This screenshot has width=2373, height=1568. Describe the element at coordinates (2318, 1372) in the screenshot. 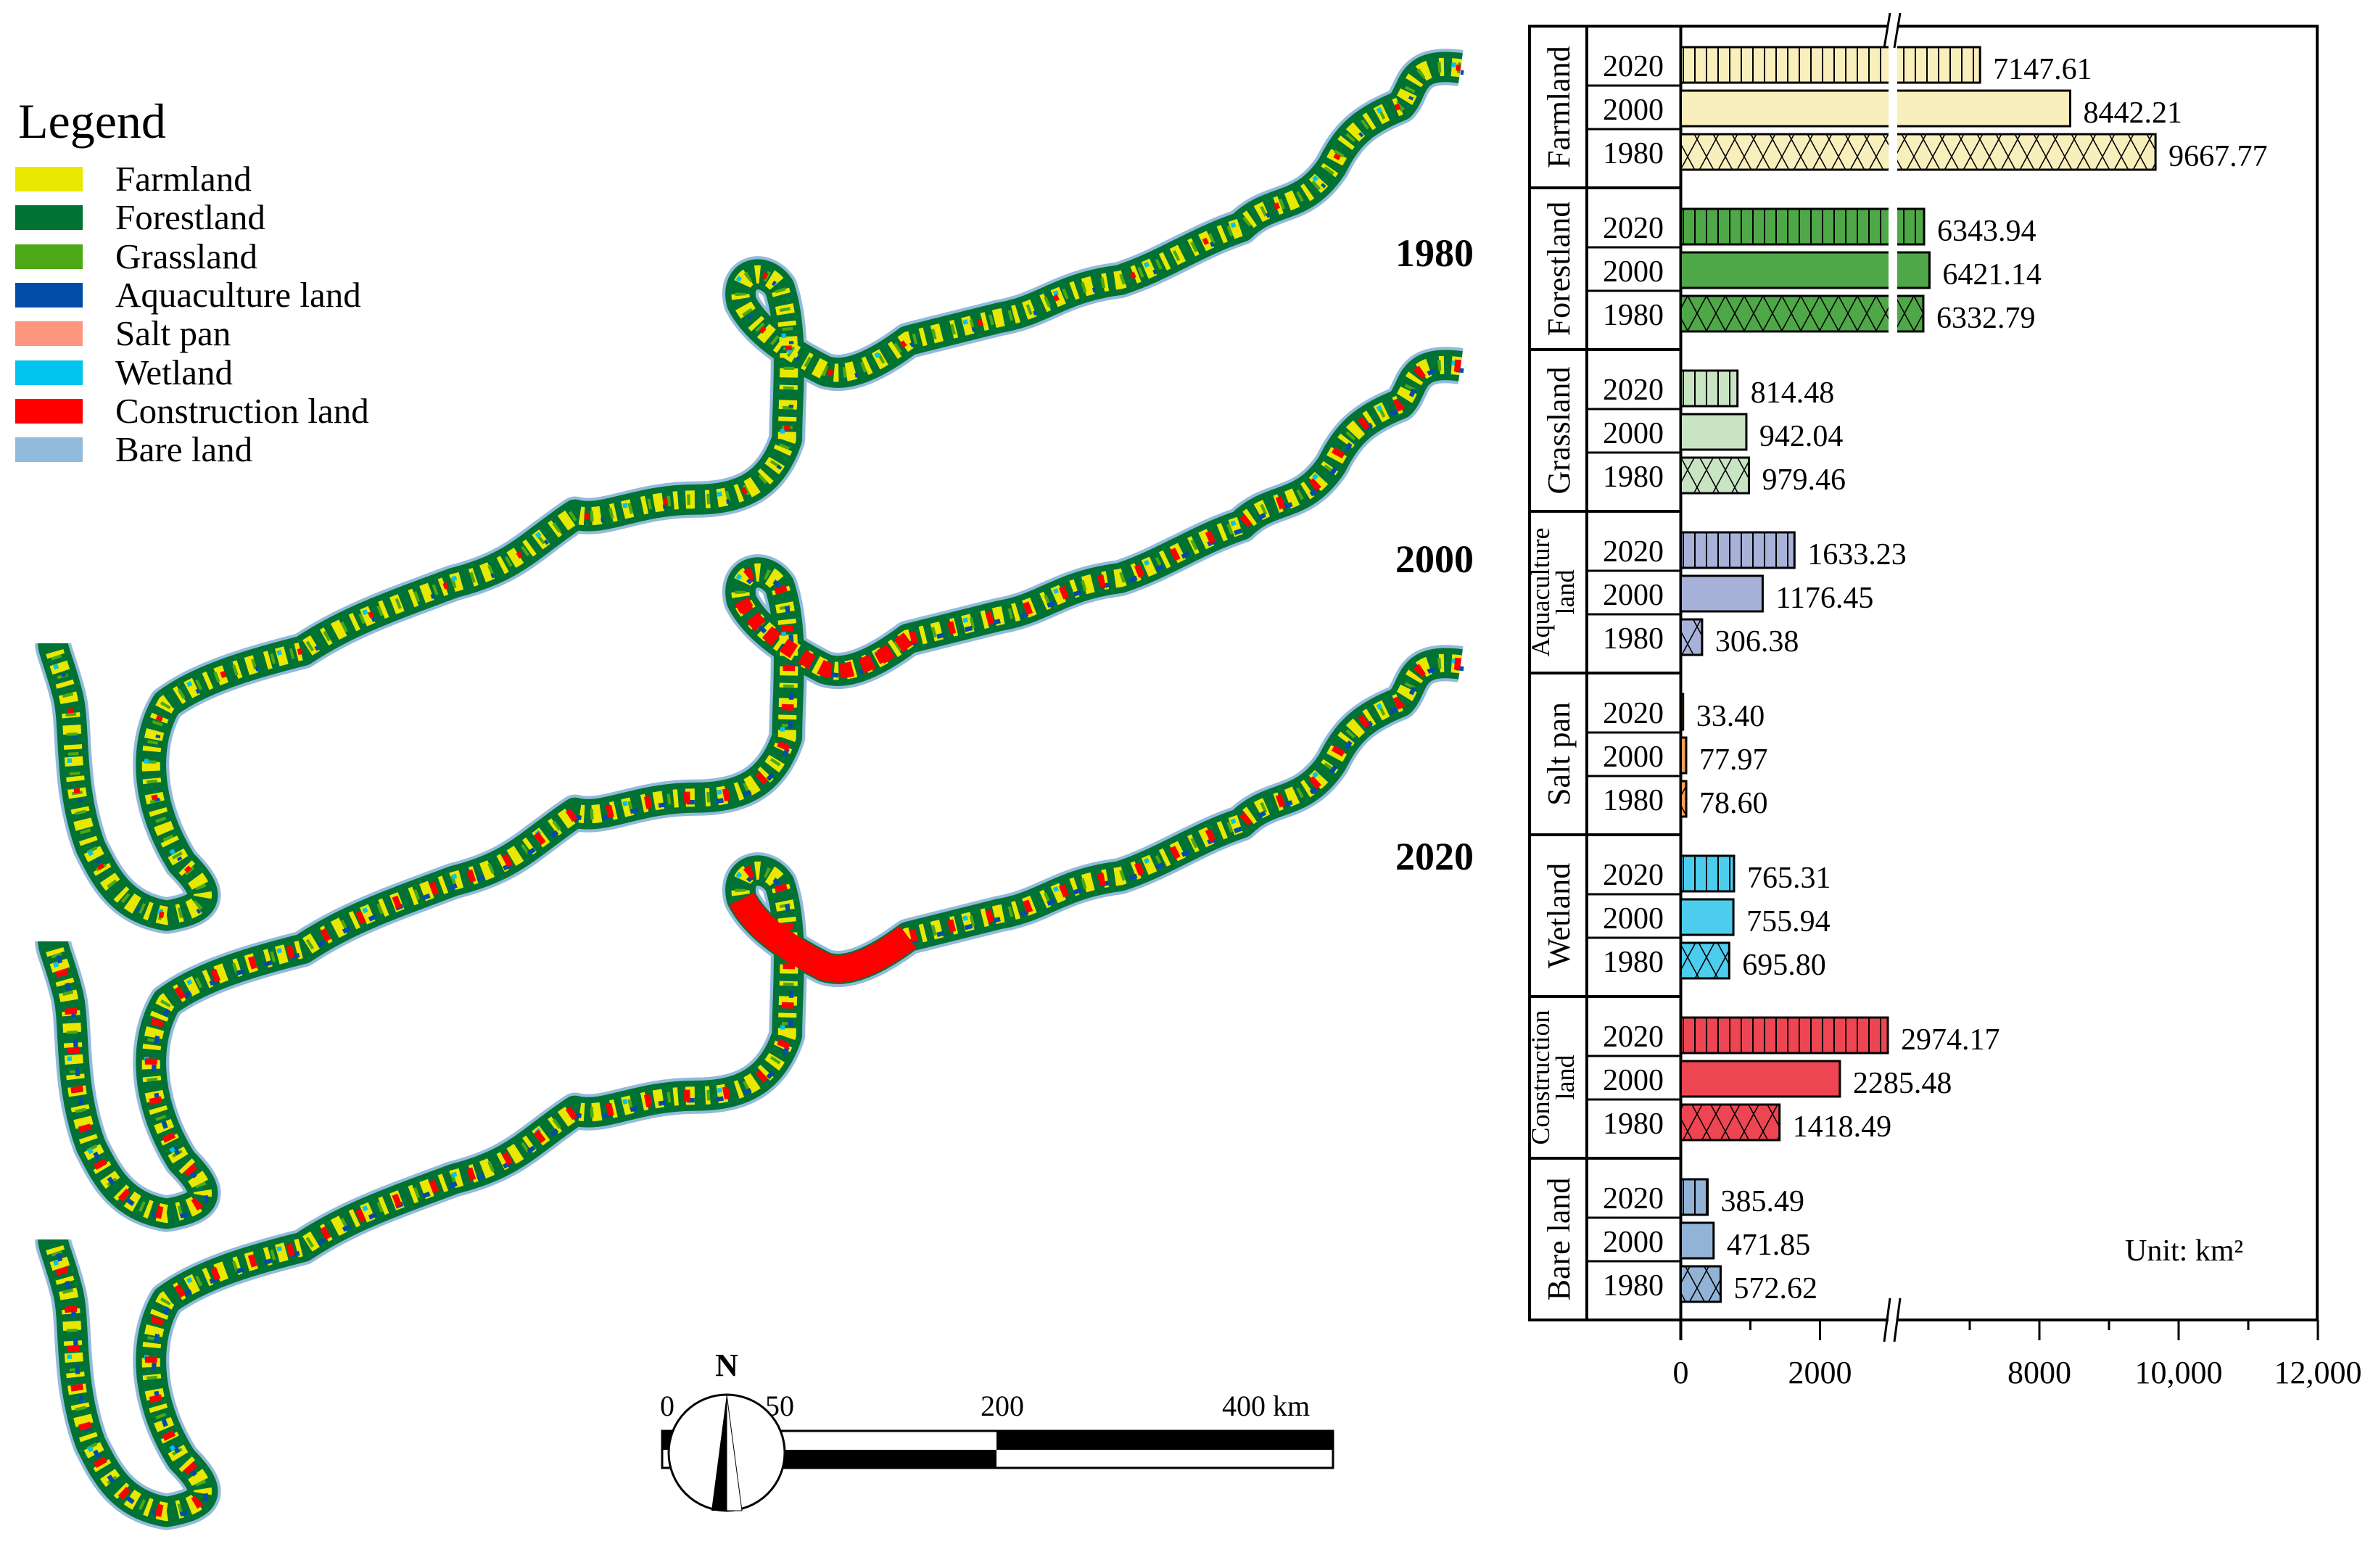

I see `x-tick-label: 12,000` at that location.